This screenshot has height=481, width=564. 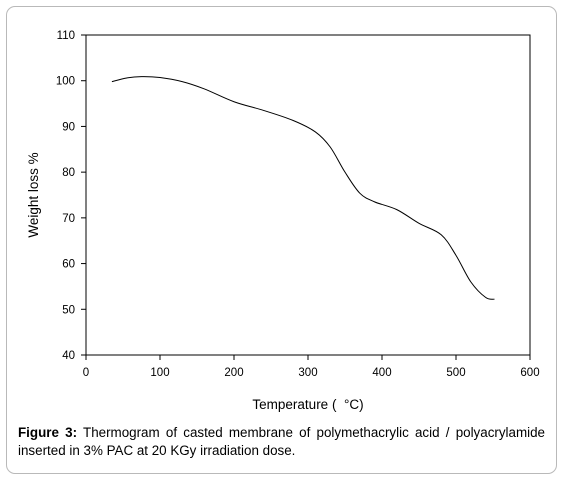 I want to click on x-tick-label: 500, so click(x=455, y=373).